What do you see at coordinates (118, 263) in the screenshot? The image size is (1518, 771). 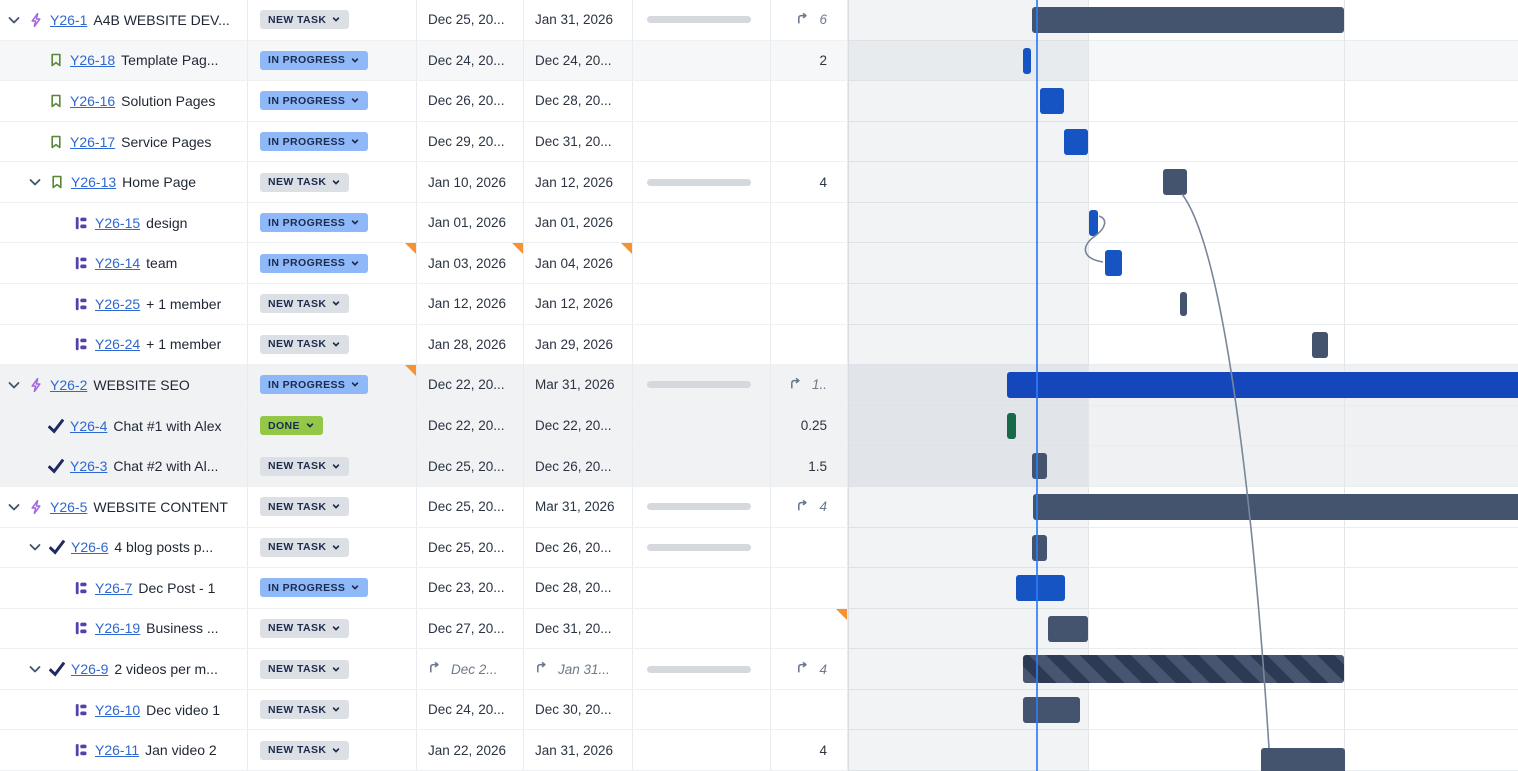 I see `task-key-link: Y26-14` at bounding box center [118, 263].